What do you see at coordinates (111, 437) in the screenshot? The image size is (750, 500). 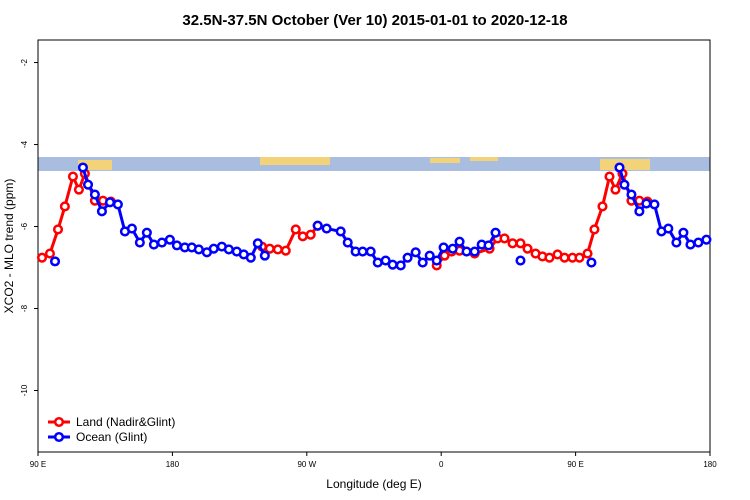 I see `legend-label: Ocean (Glint)` at bounding box center [111, 437].